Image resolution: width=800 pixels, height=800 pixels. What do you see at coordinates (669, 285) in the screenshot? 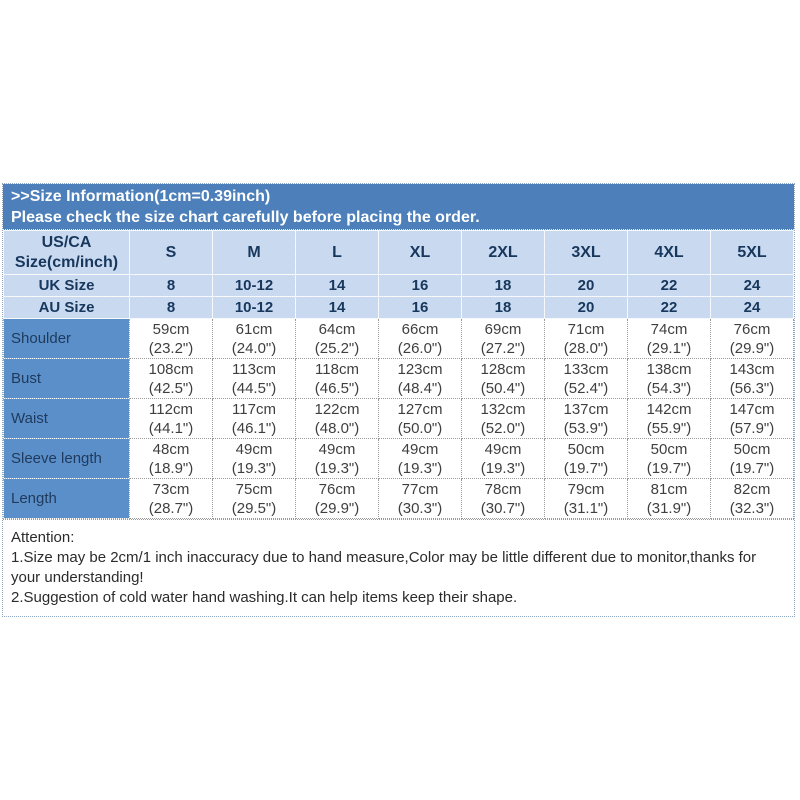
I see `uk-size-value: 22` at bounding box center [669, 285].